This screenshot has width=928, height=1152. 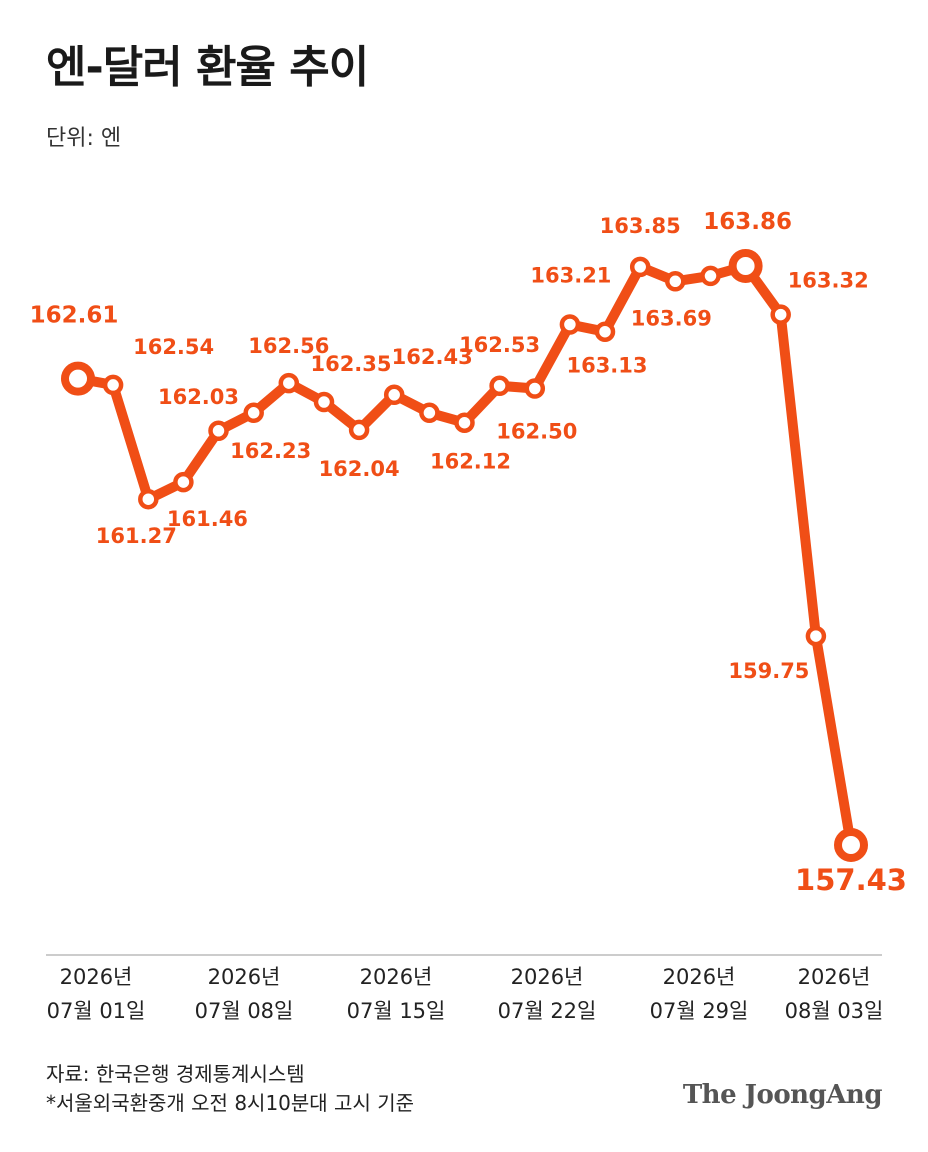 What do you see at coordinates (84, 138) in the screenshot?
I see `unit-label: 단위: 엔` at bounding box center [84, 138].